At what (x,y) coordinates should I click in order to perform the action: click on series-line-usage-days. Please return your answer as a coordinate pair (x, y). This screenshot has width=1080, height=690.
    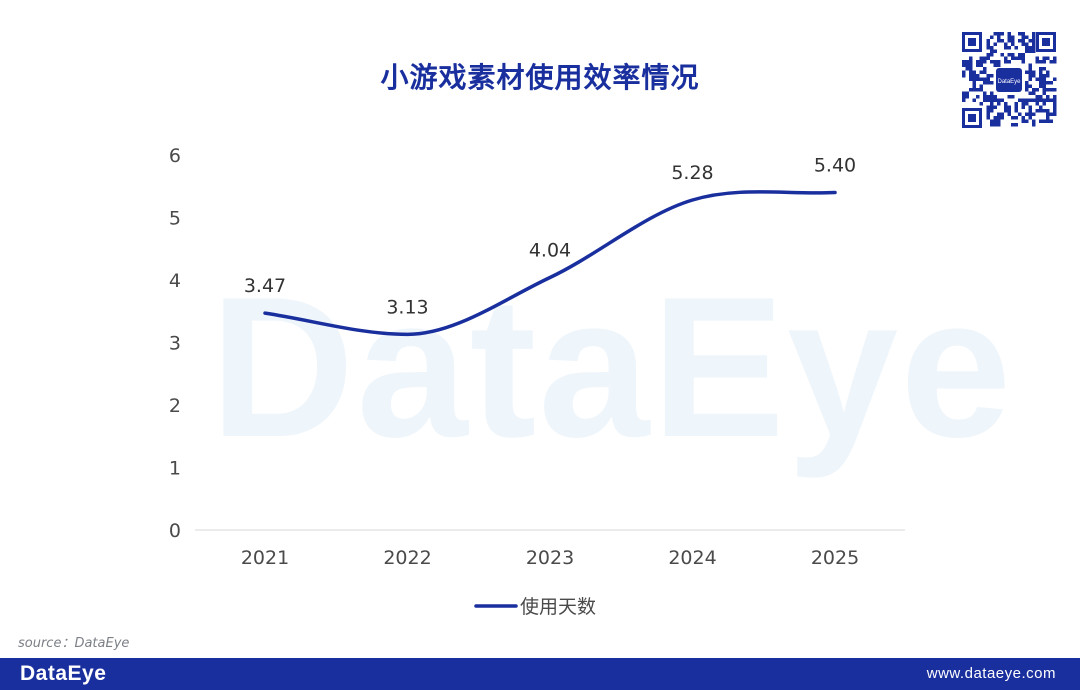
    Looking at the image, I should click on (550, 263).